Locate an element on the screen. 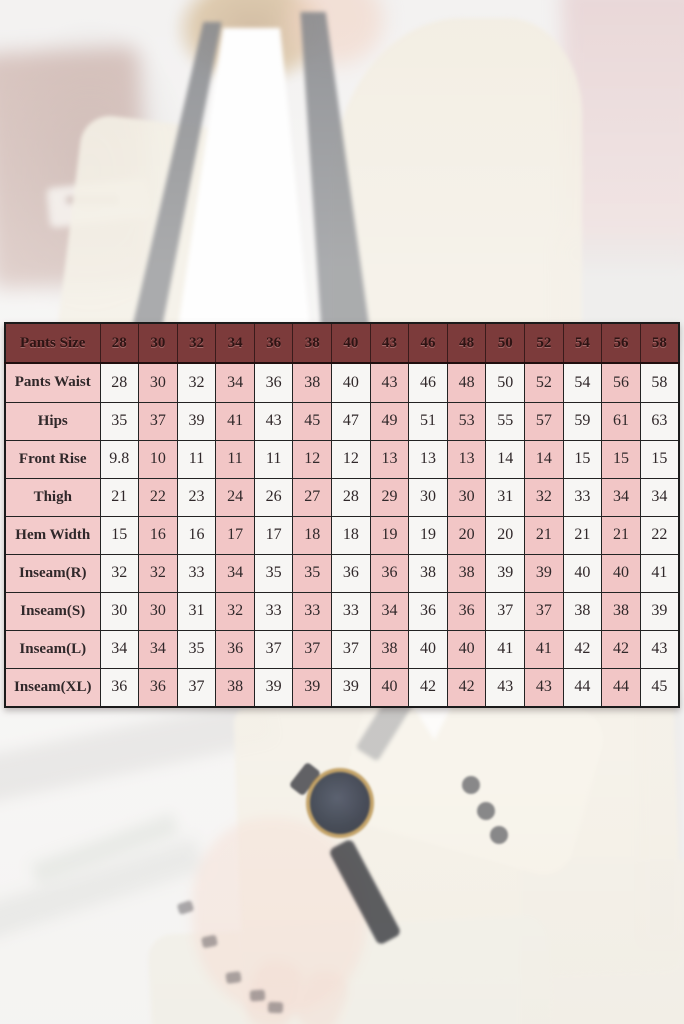 The width and height of the screenshot is (684, 1024). size-value-cell: 18 is located at coordinates (312, 535).